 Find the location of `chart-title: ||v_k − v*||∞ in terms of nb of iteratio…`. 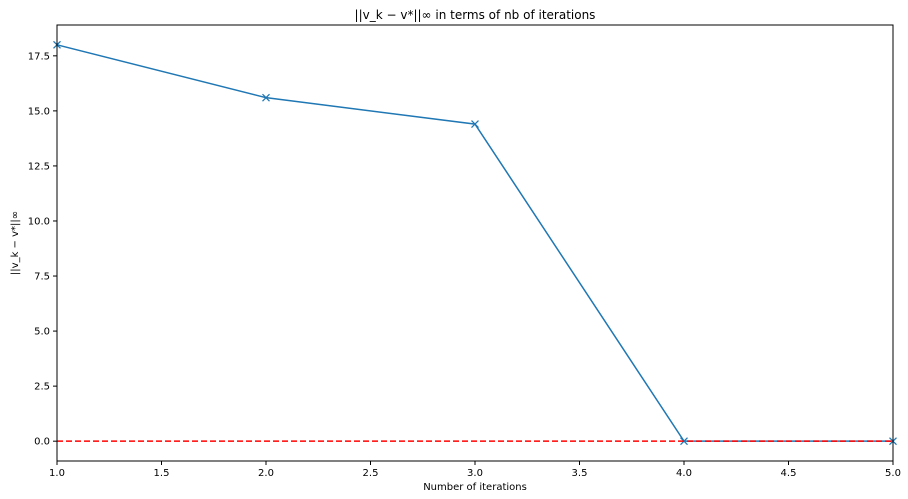

chart-title: ||v_k − v*||∞ in terms of nb of iteratio… is located at coordinates (475, 15).